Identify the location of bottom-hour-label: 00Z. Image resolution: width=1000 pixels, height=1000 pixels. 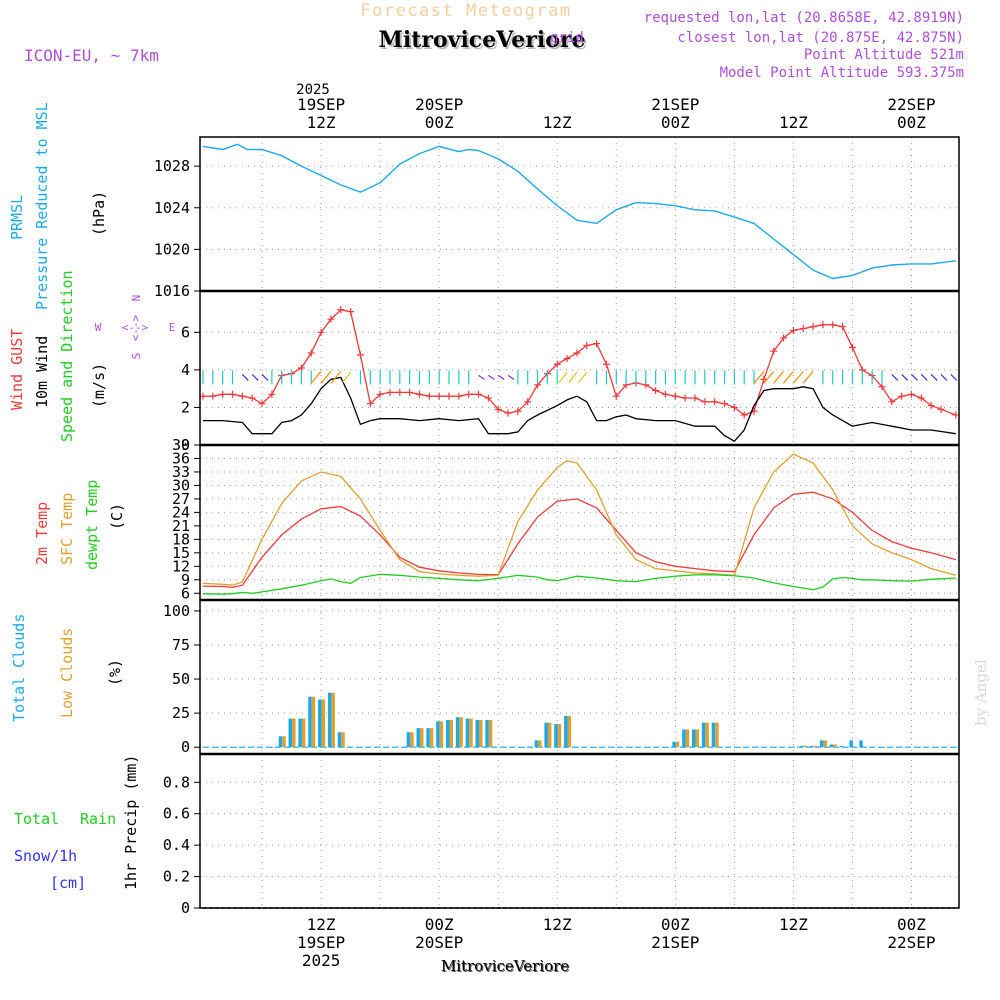
(911, 924).